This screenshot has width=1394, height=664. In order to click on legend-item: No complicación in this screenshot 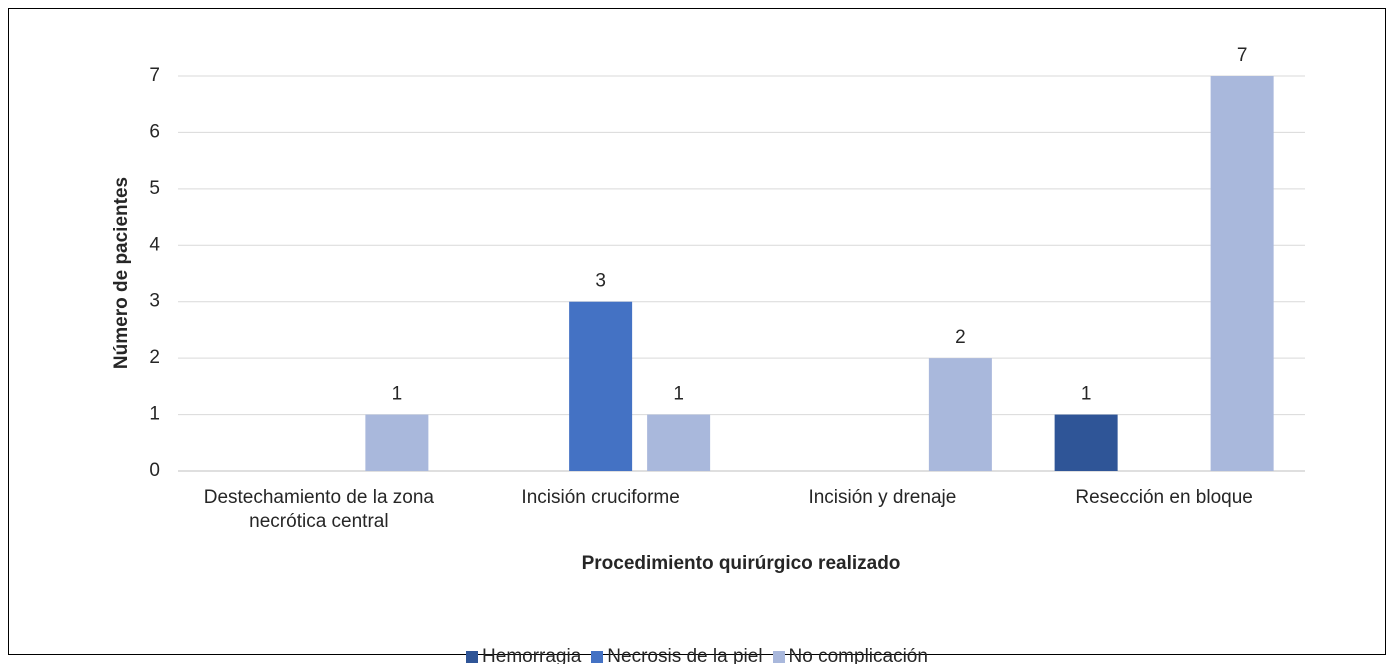, I will do `click(850, 655)`.